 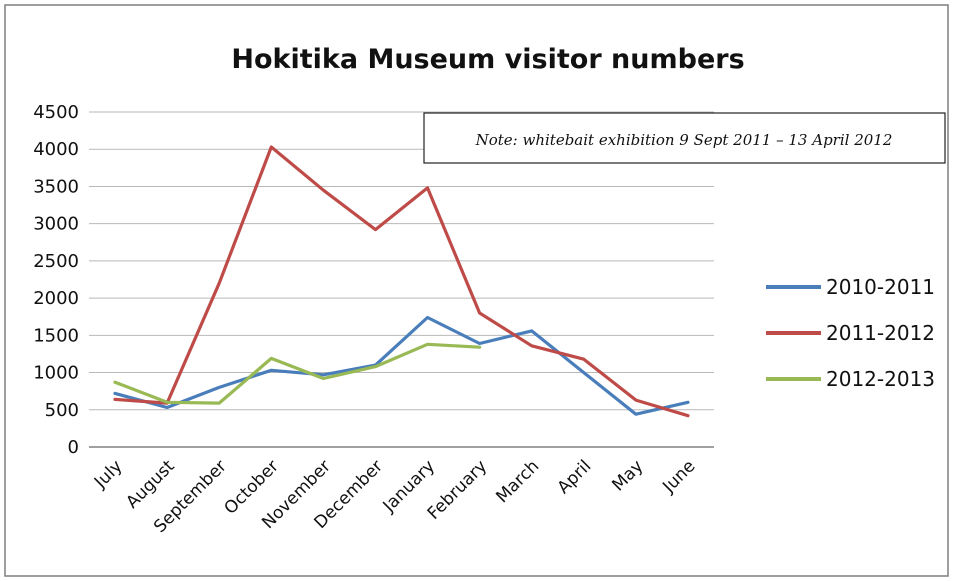 What do you see at coordinates (880, 333) in the screenshot?
I see `legend-label: 2011-2012` at bounding box center [880, 333].